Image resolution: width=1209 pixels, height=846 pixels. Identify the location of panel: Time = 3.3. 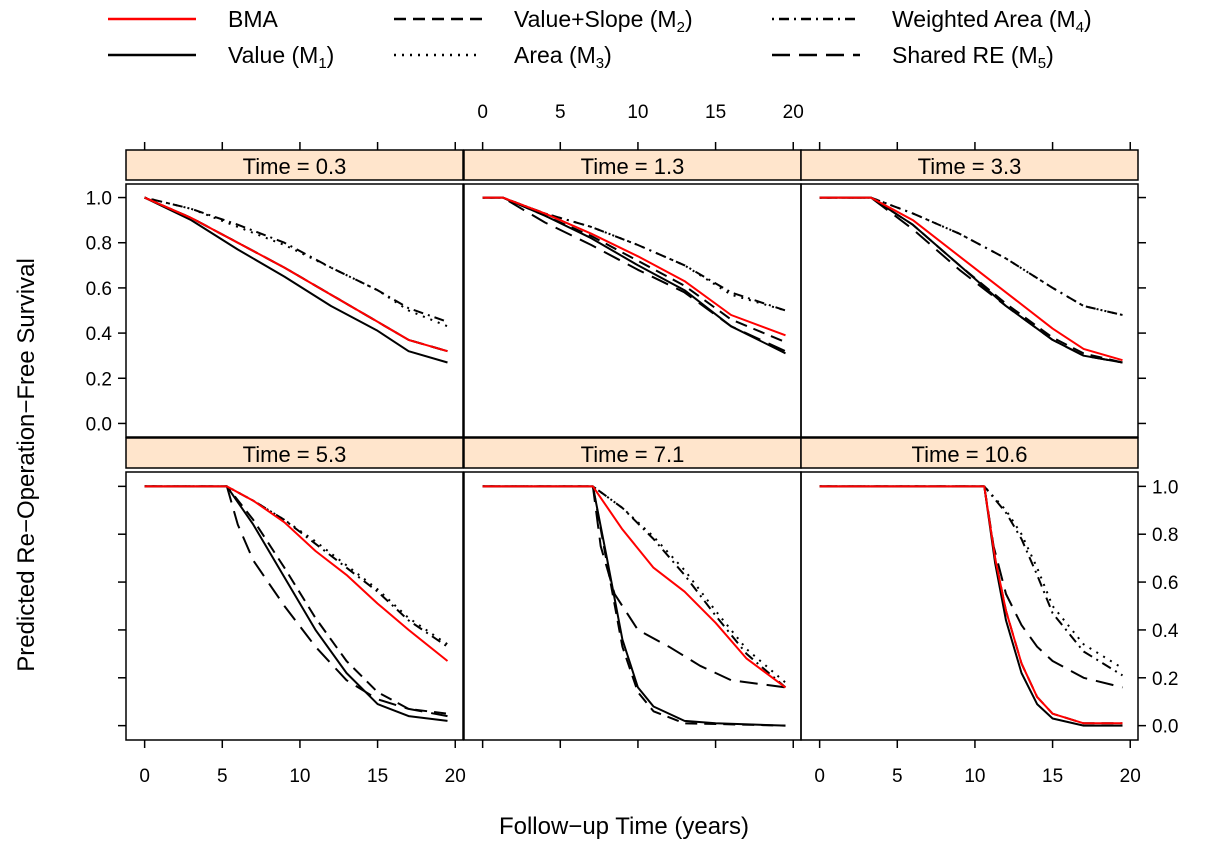
(969, 293).